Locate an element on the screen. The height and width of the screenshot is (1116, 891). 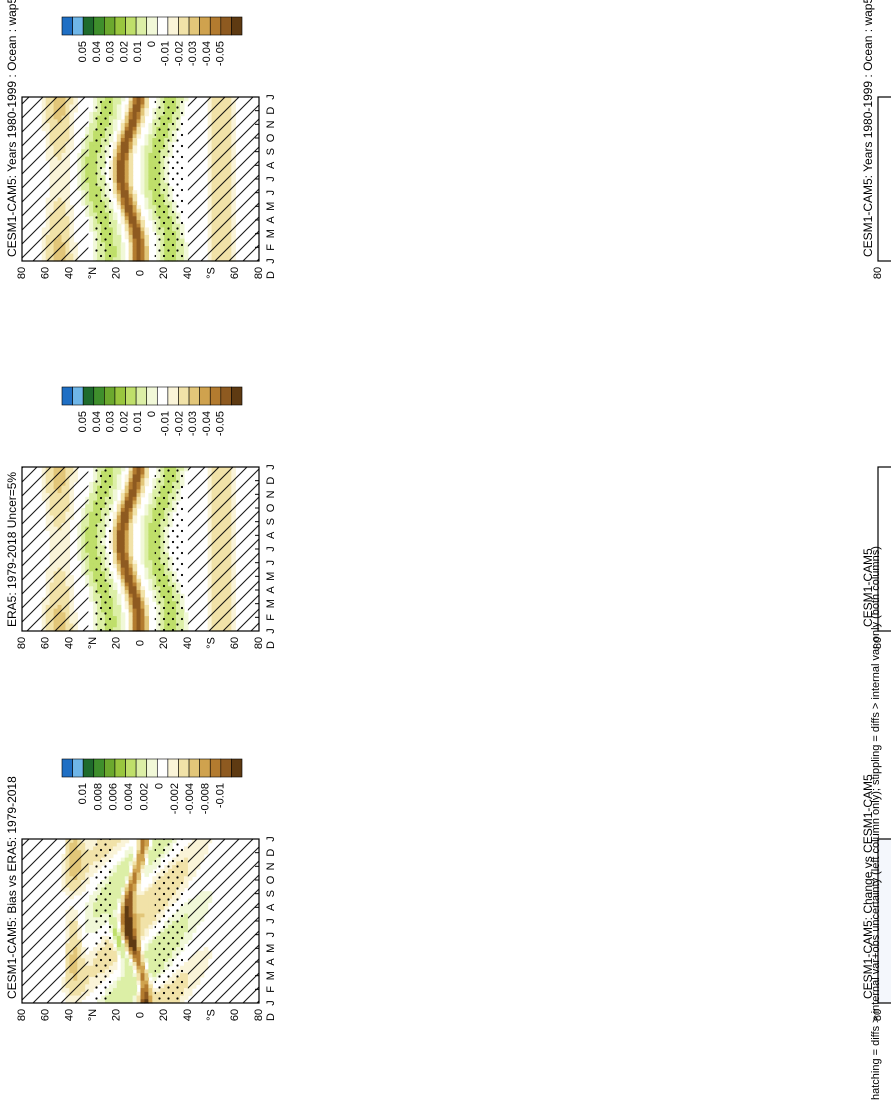
panel-title: ERA5: 1979-2018 Uncer=5% is located at coordinates (12, 549).